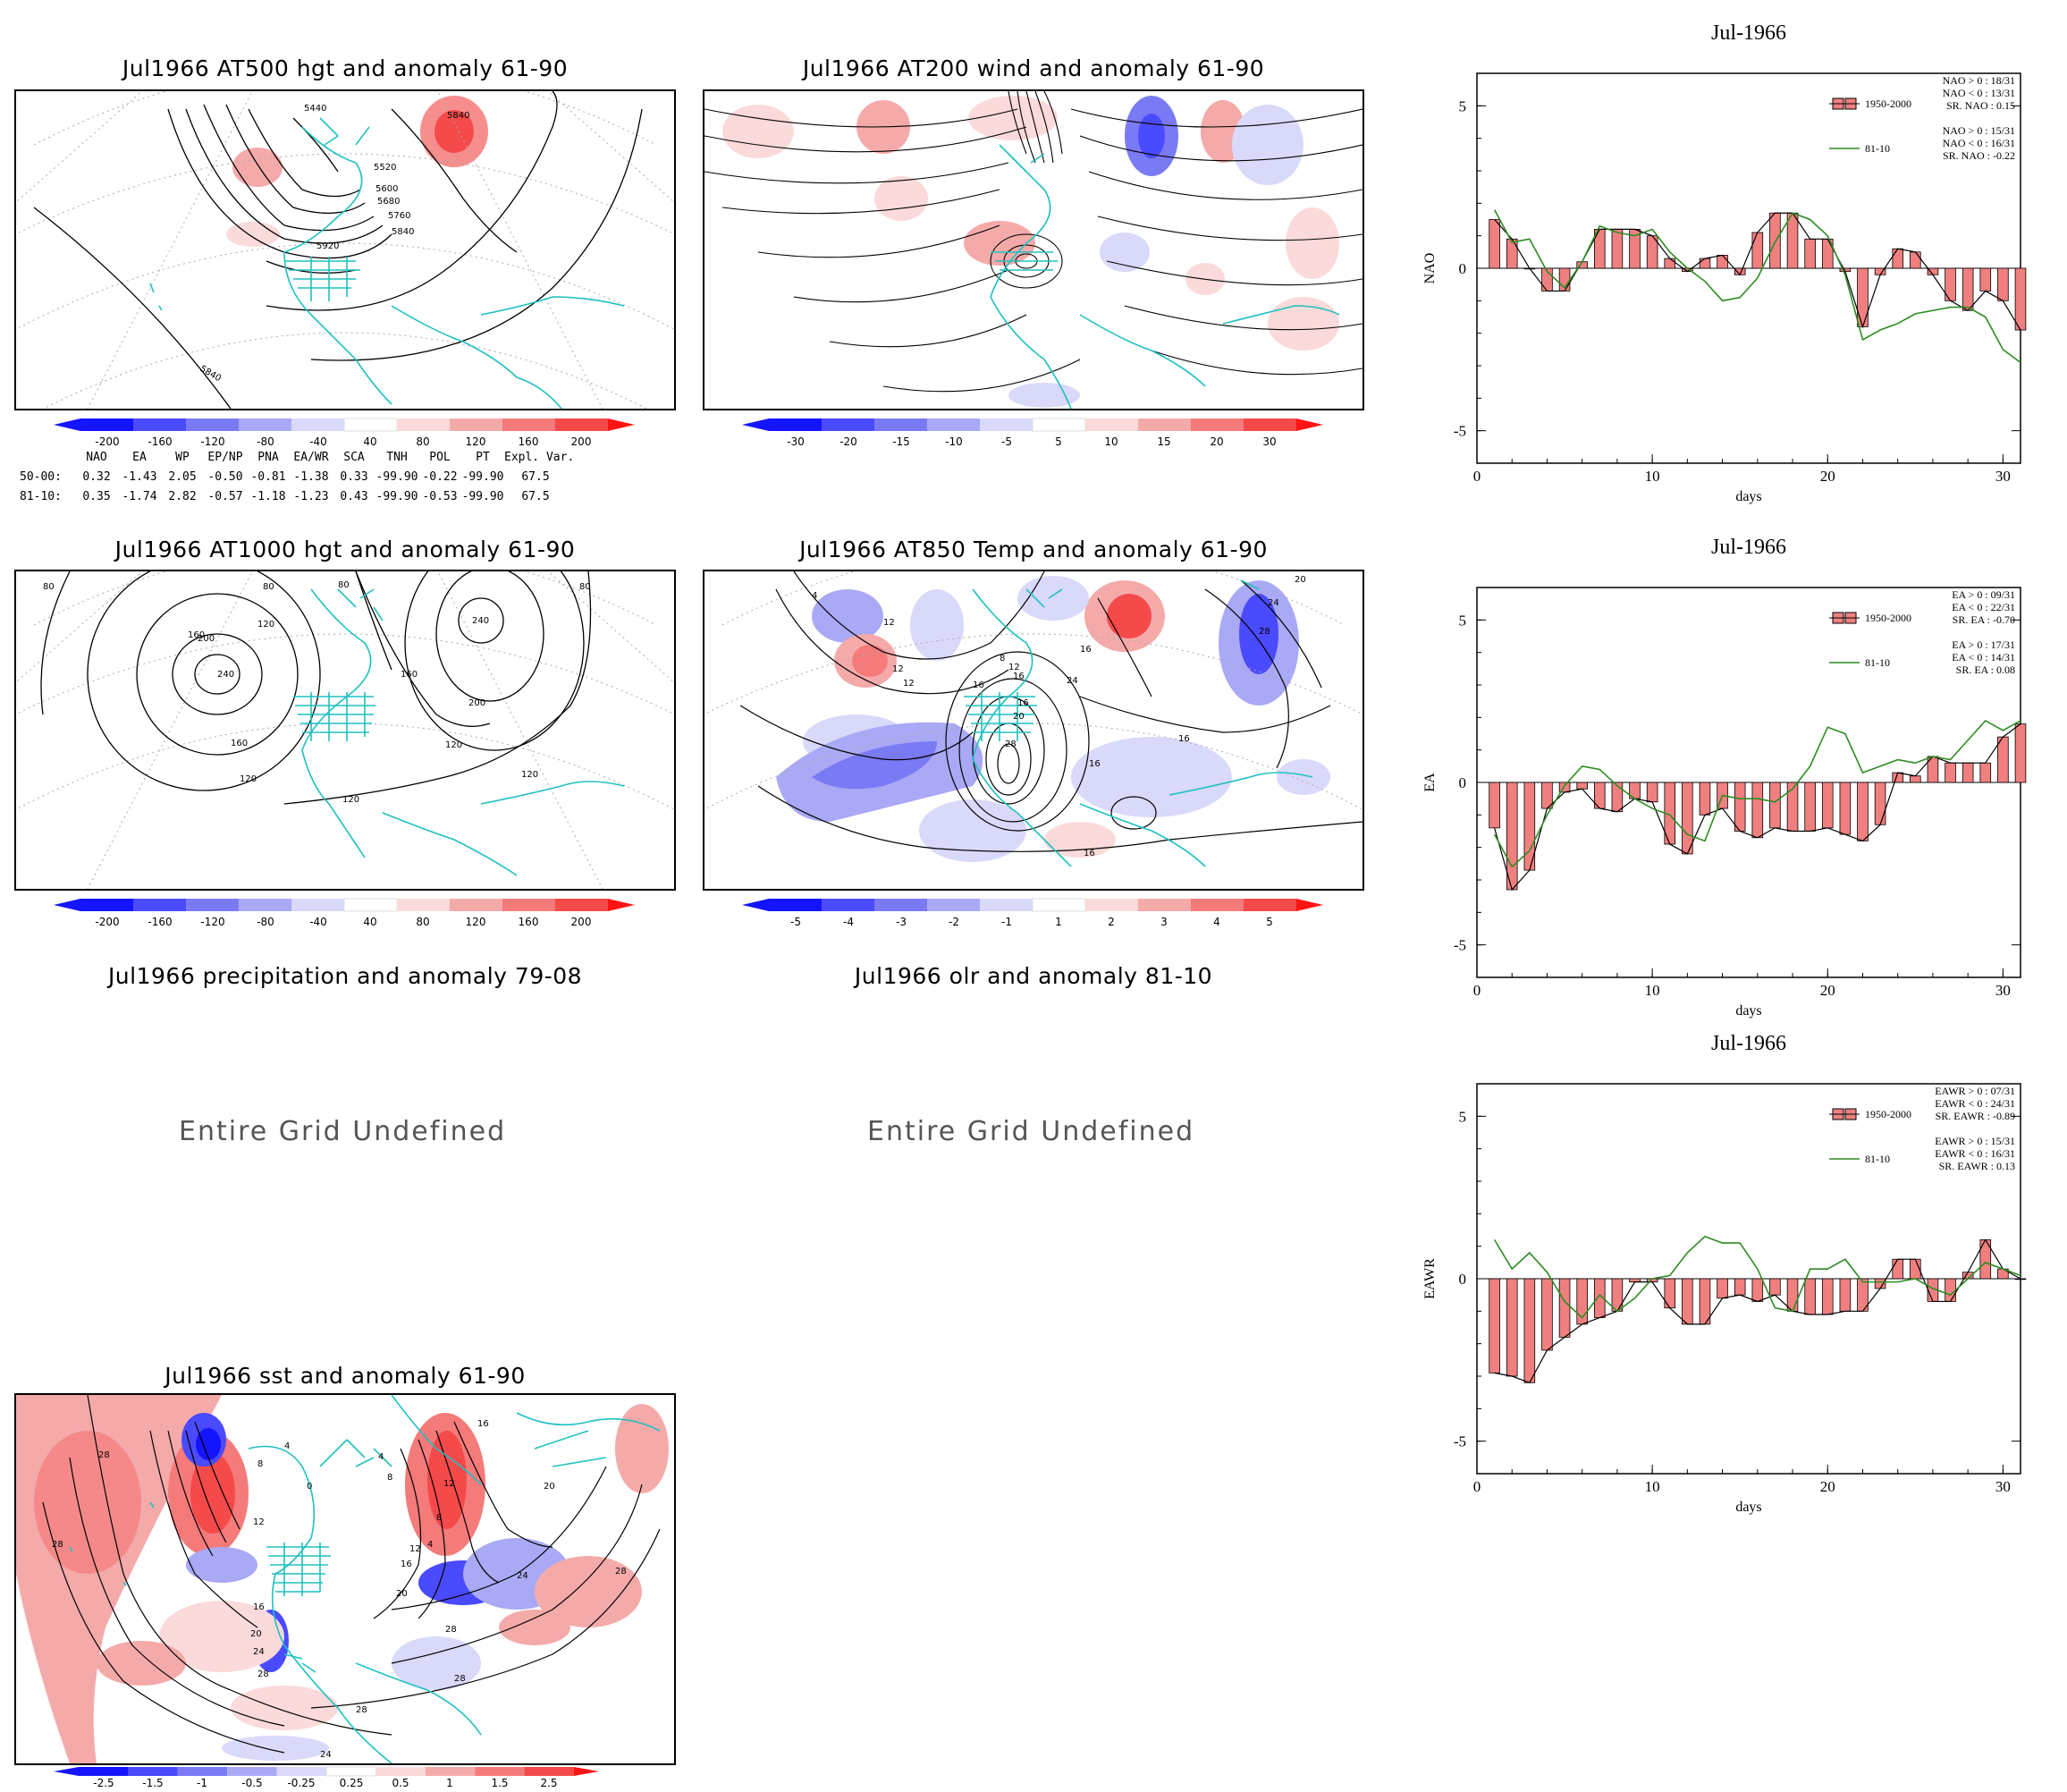  I want to click on colorbar-1000hgt: -200 -160 -120 -80 -40 40 80 120 160 200, so click(344, 915).